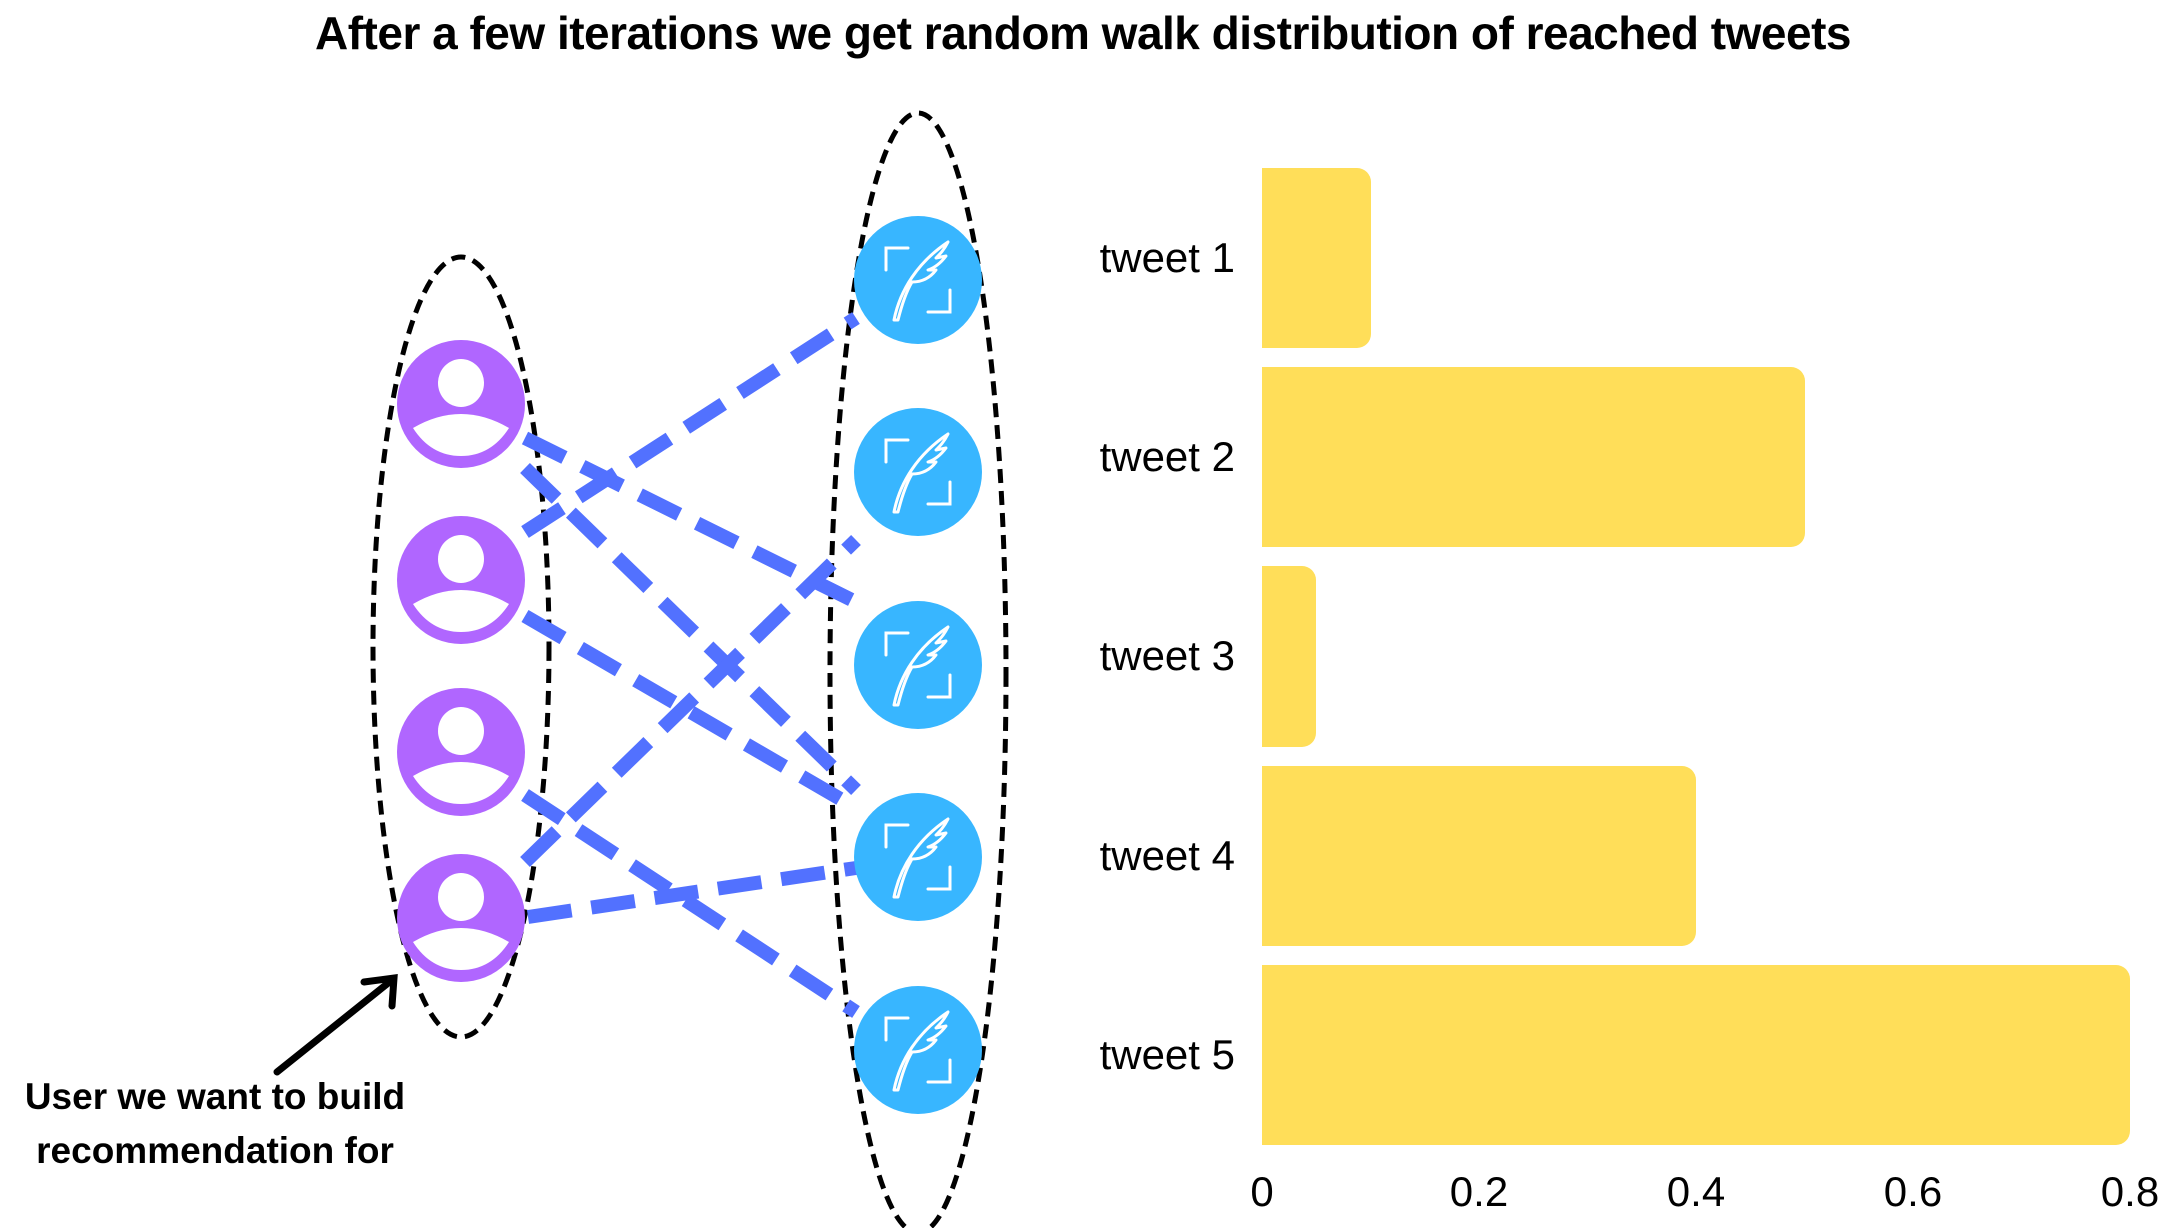  What do you see at coordinates (690, 712) in the screenshot?
I see `edge-user2-tweet4` at bounding box center [690, 712].